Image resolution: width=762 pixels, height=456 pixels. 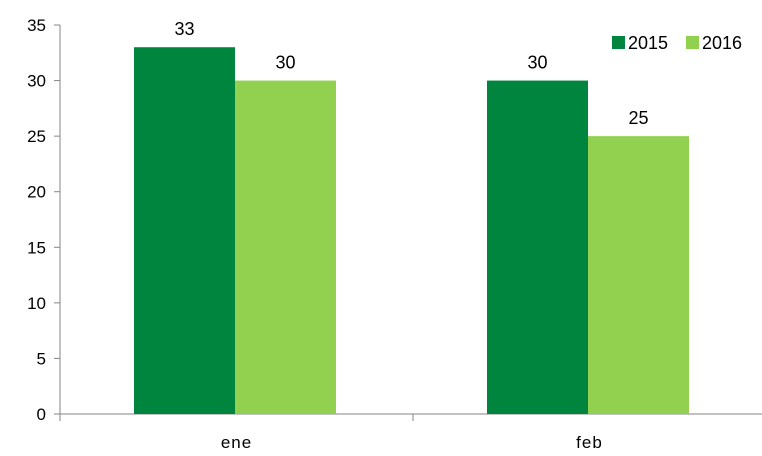 I want to click on y-tick-label: 5, so click(x=41, y=358).